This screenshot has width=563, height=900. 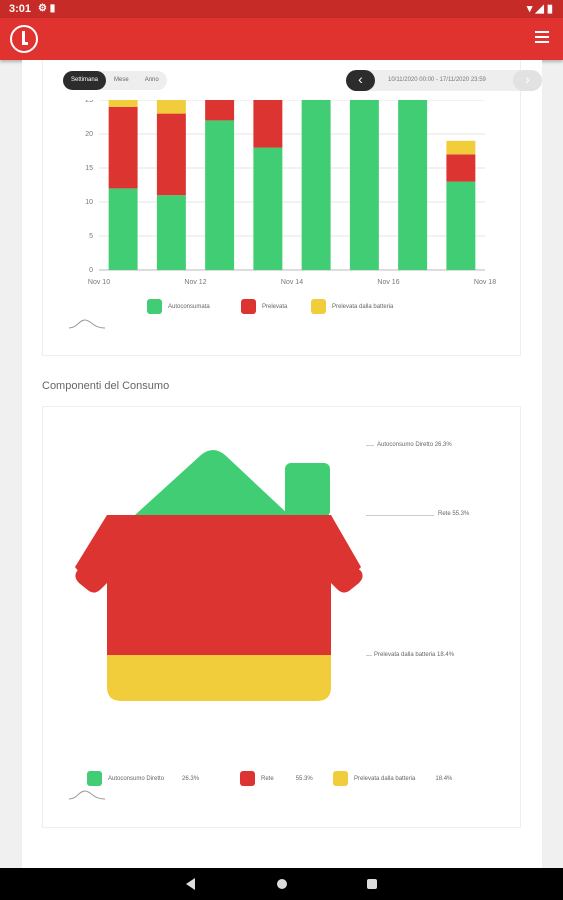 I want to click on callout-rete: Rete 55.3%, so click(x=454, y=514).